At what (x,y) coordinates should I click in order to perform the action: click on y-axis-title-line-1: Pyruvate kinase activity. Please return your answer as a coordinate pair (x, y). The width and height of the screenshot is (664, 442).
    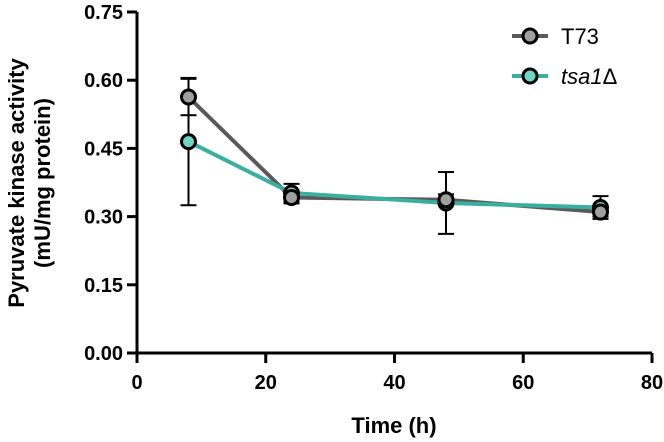
    Looking at the image, I should click on (16, 183).